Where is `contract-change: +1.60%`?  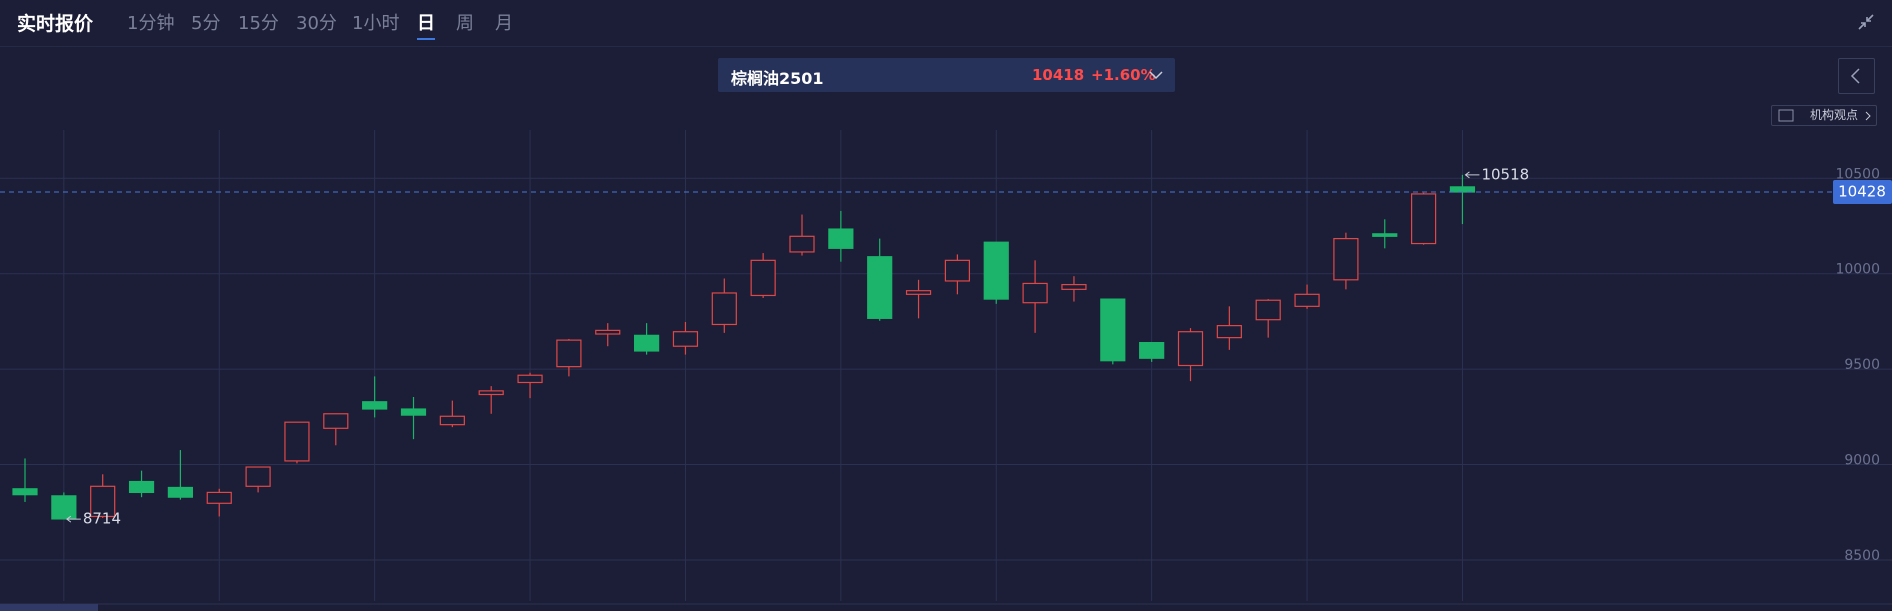 contract-change: +1.60% is located at coordinates (1123, 75).